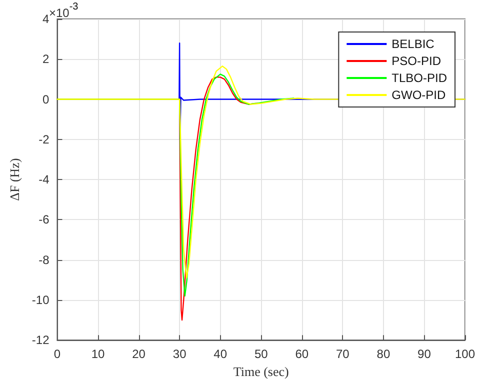 This screenshot has height=383, width=480. What do you see at coordinates (44, 219) in the screenshot?
I see `y-tick-label: -6` at bounding box center [44, 219].